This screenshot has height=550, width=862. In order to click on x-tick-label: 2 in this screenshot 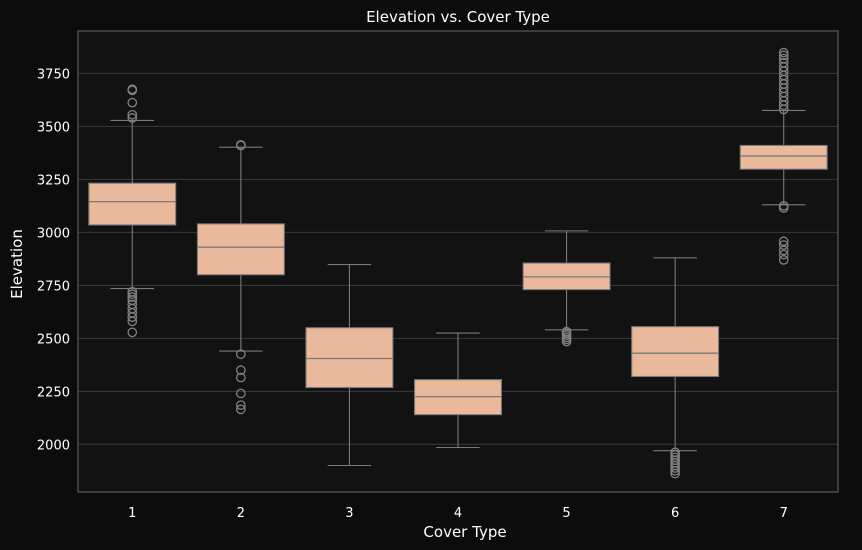, I will do `click(241, 513)`.